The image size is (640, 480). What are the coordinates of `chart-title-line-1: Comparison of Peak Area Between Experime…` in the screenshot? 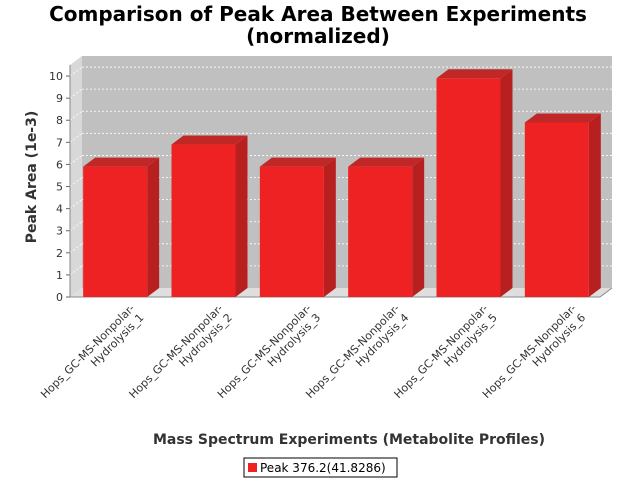 It's located at (318, 14).